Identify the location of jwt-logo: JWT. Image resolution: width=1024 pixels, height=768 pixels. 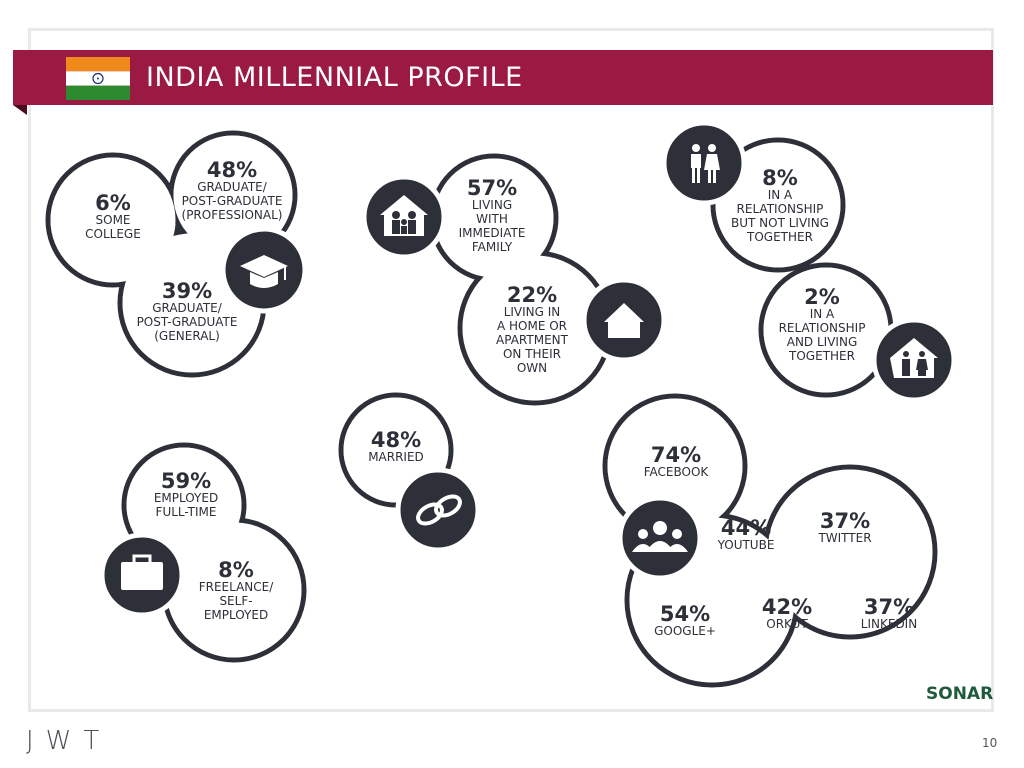
(69, 741).